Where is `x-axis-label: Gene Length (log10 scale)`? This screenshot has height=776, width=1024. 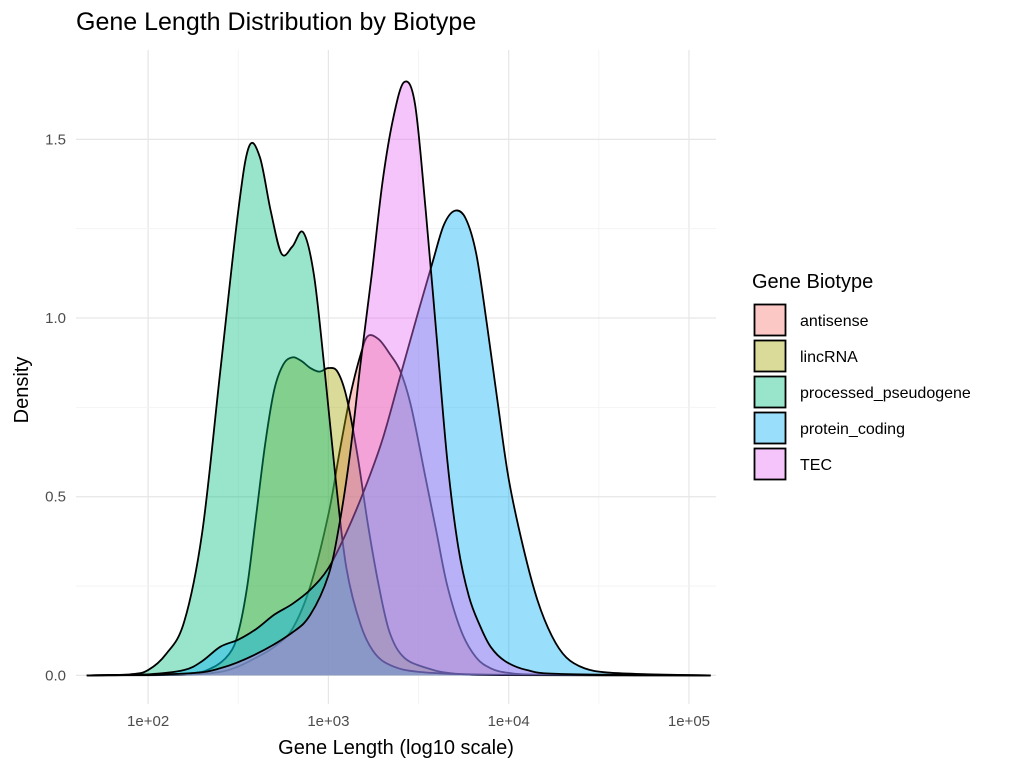 x-axis-label: Gene Length (log10 scale) is located at coordinates (396, 748).